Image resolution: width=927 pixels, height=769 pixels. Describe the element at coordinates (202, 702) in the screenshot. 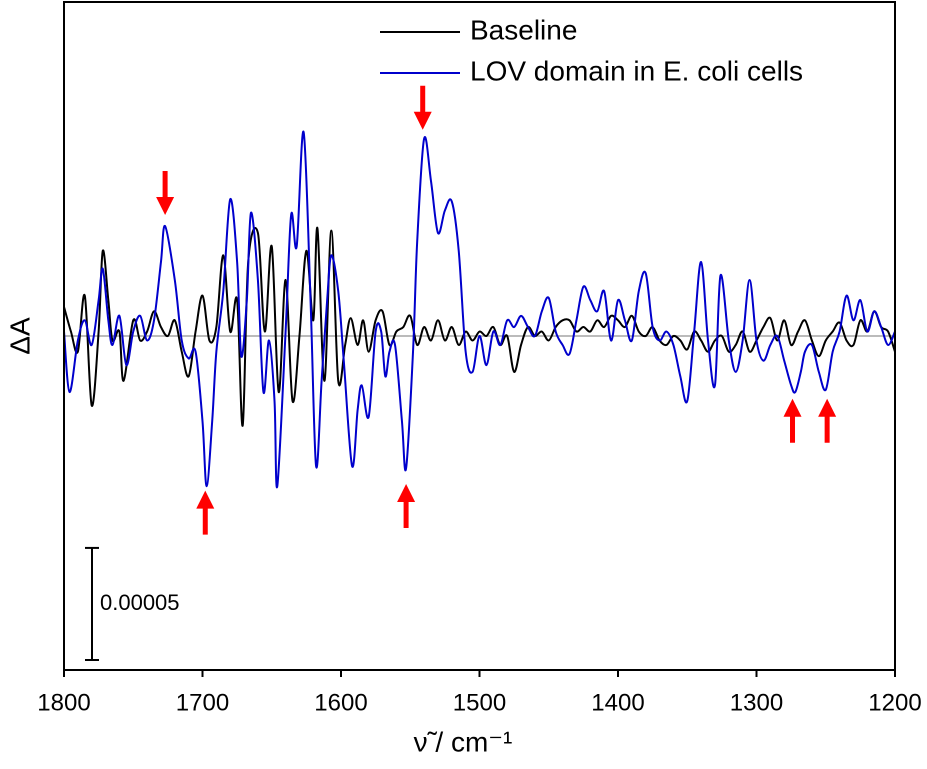

I see `x-tick-label: 1700` at that location.